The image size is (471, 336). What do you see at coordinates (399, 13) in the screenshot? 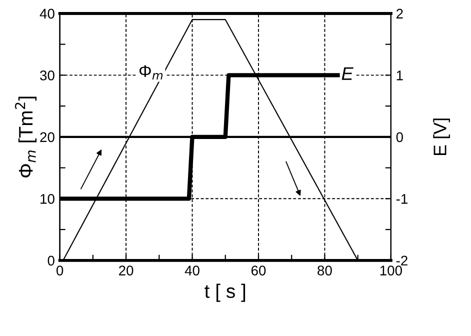
I see `y2-tick-label: 2` at bounding box center [399, 13].